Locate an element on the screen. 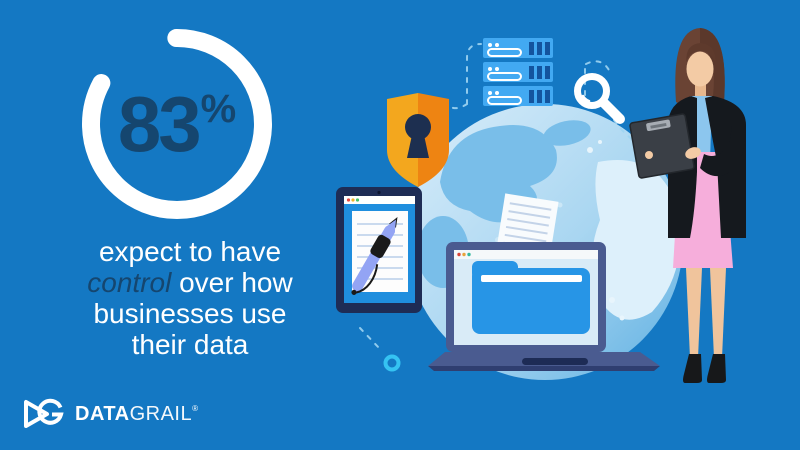 This screenshot has height=450, width=800. tablet-camera-dot is located at coordinates (379, 192).